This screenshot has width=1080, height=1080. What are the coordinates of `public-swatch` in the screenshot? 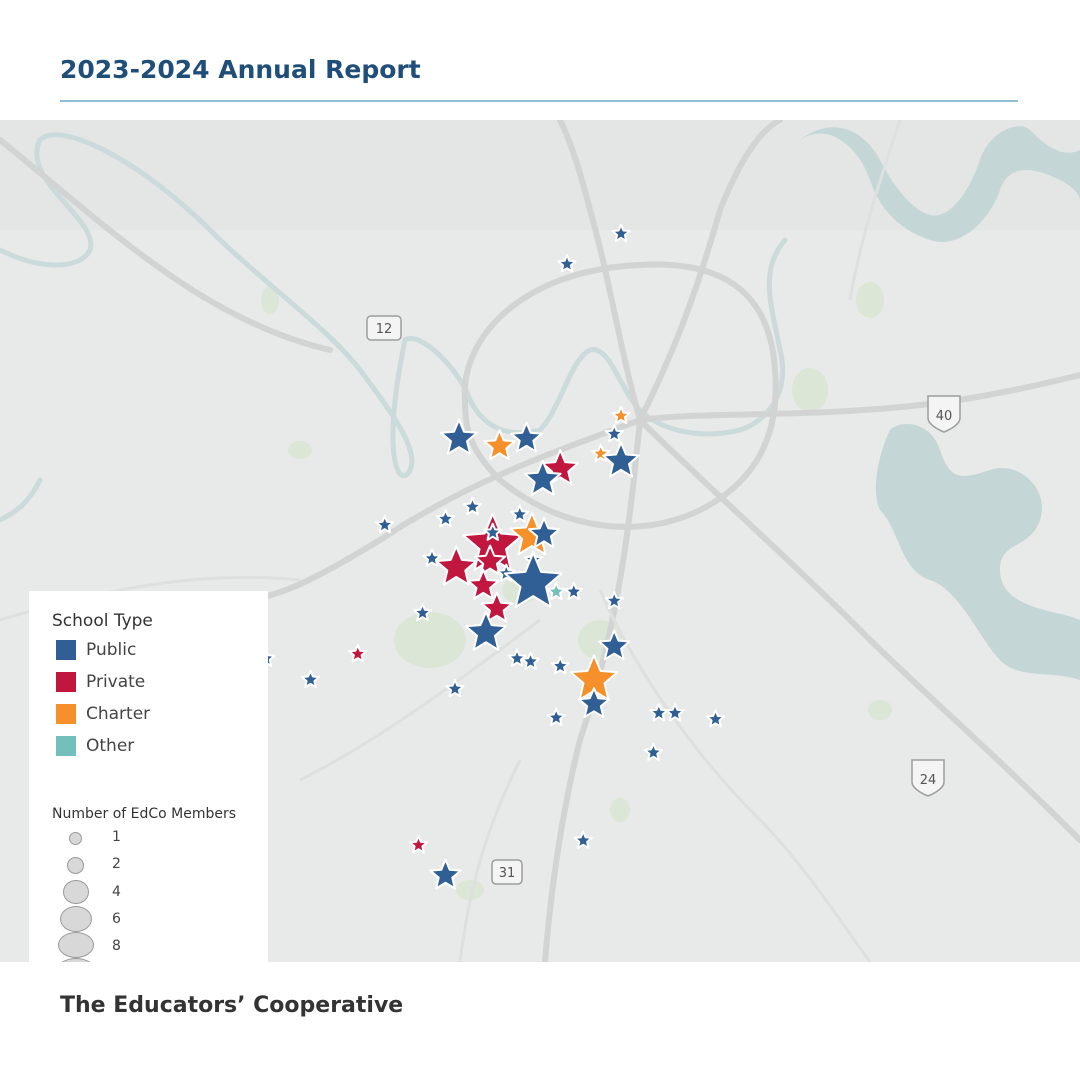 It's located at (66, 650).